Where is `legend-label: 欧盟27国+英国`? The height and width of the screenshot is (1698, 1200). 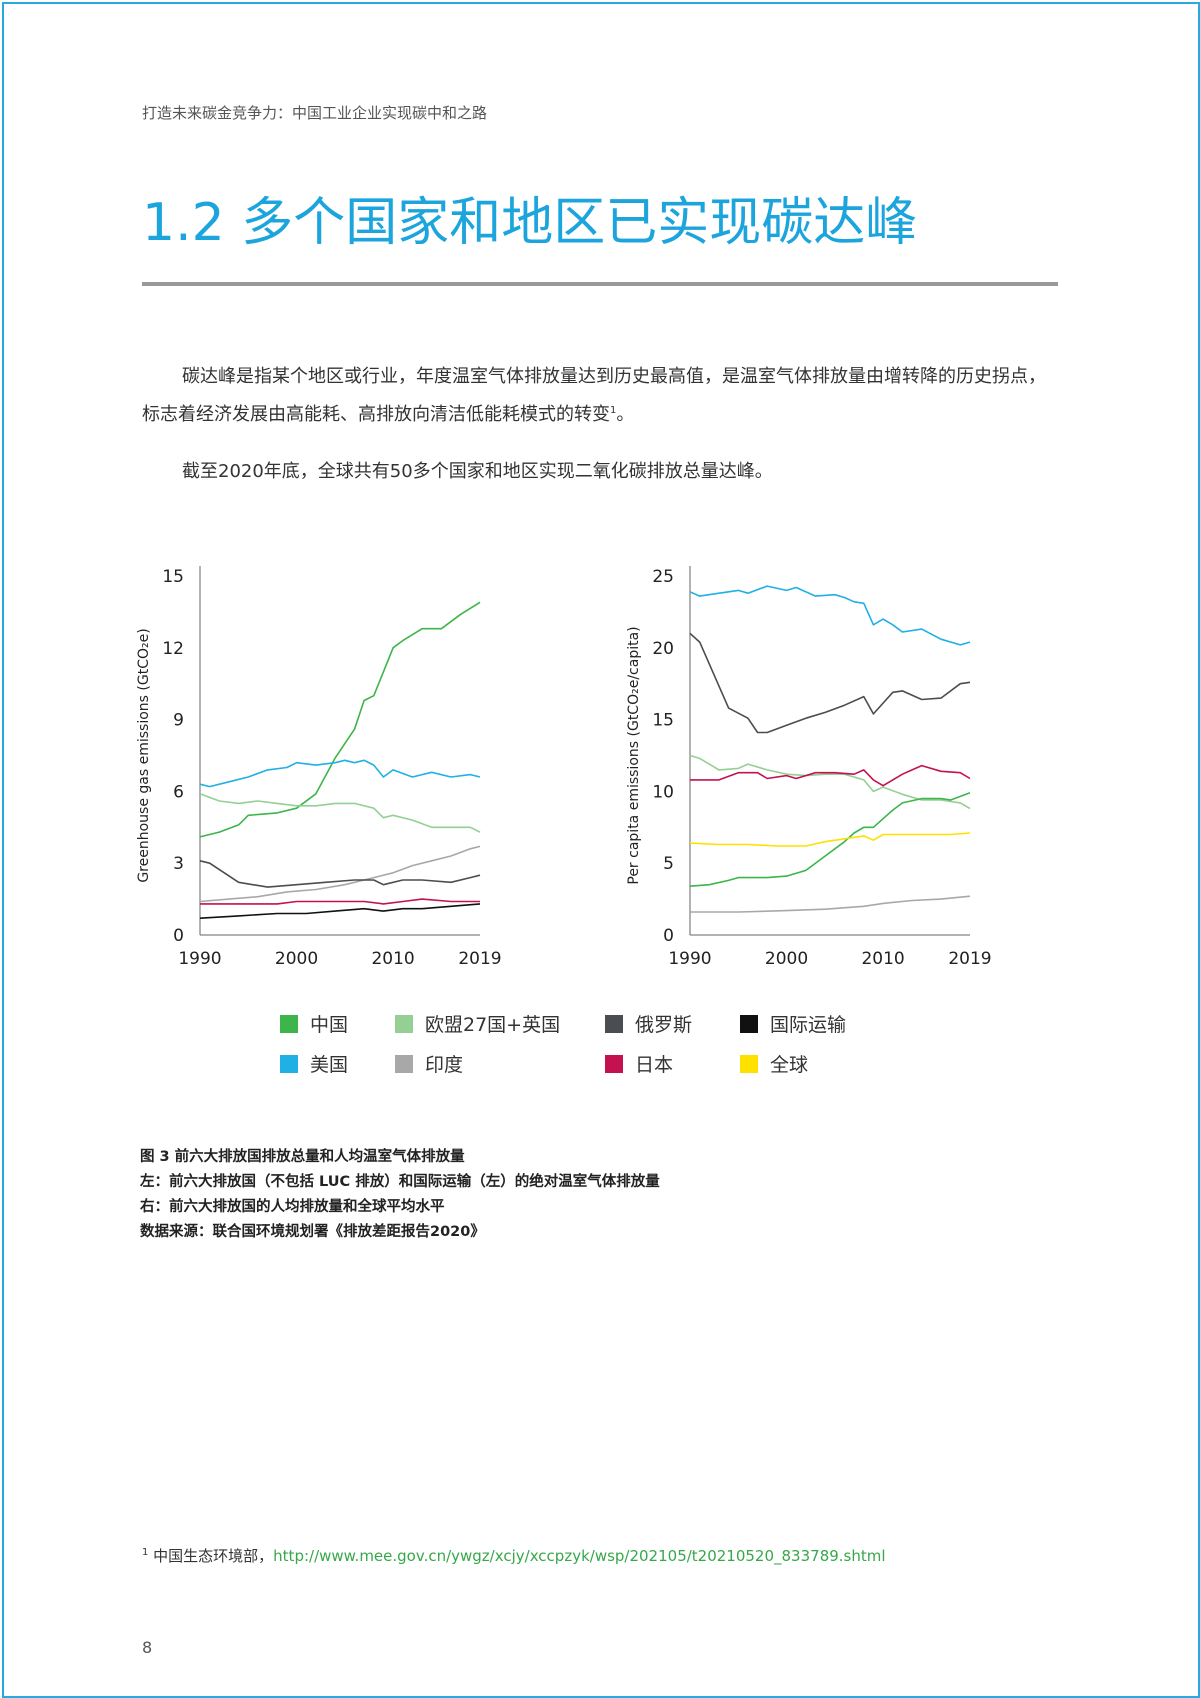 legend-label: 欧盟27国+英国 is located at coordinates (493, 1025).